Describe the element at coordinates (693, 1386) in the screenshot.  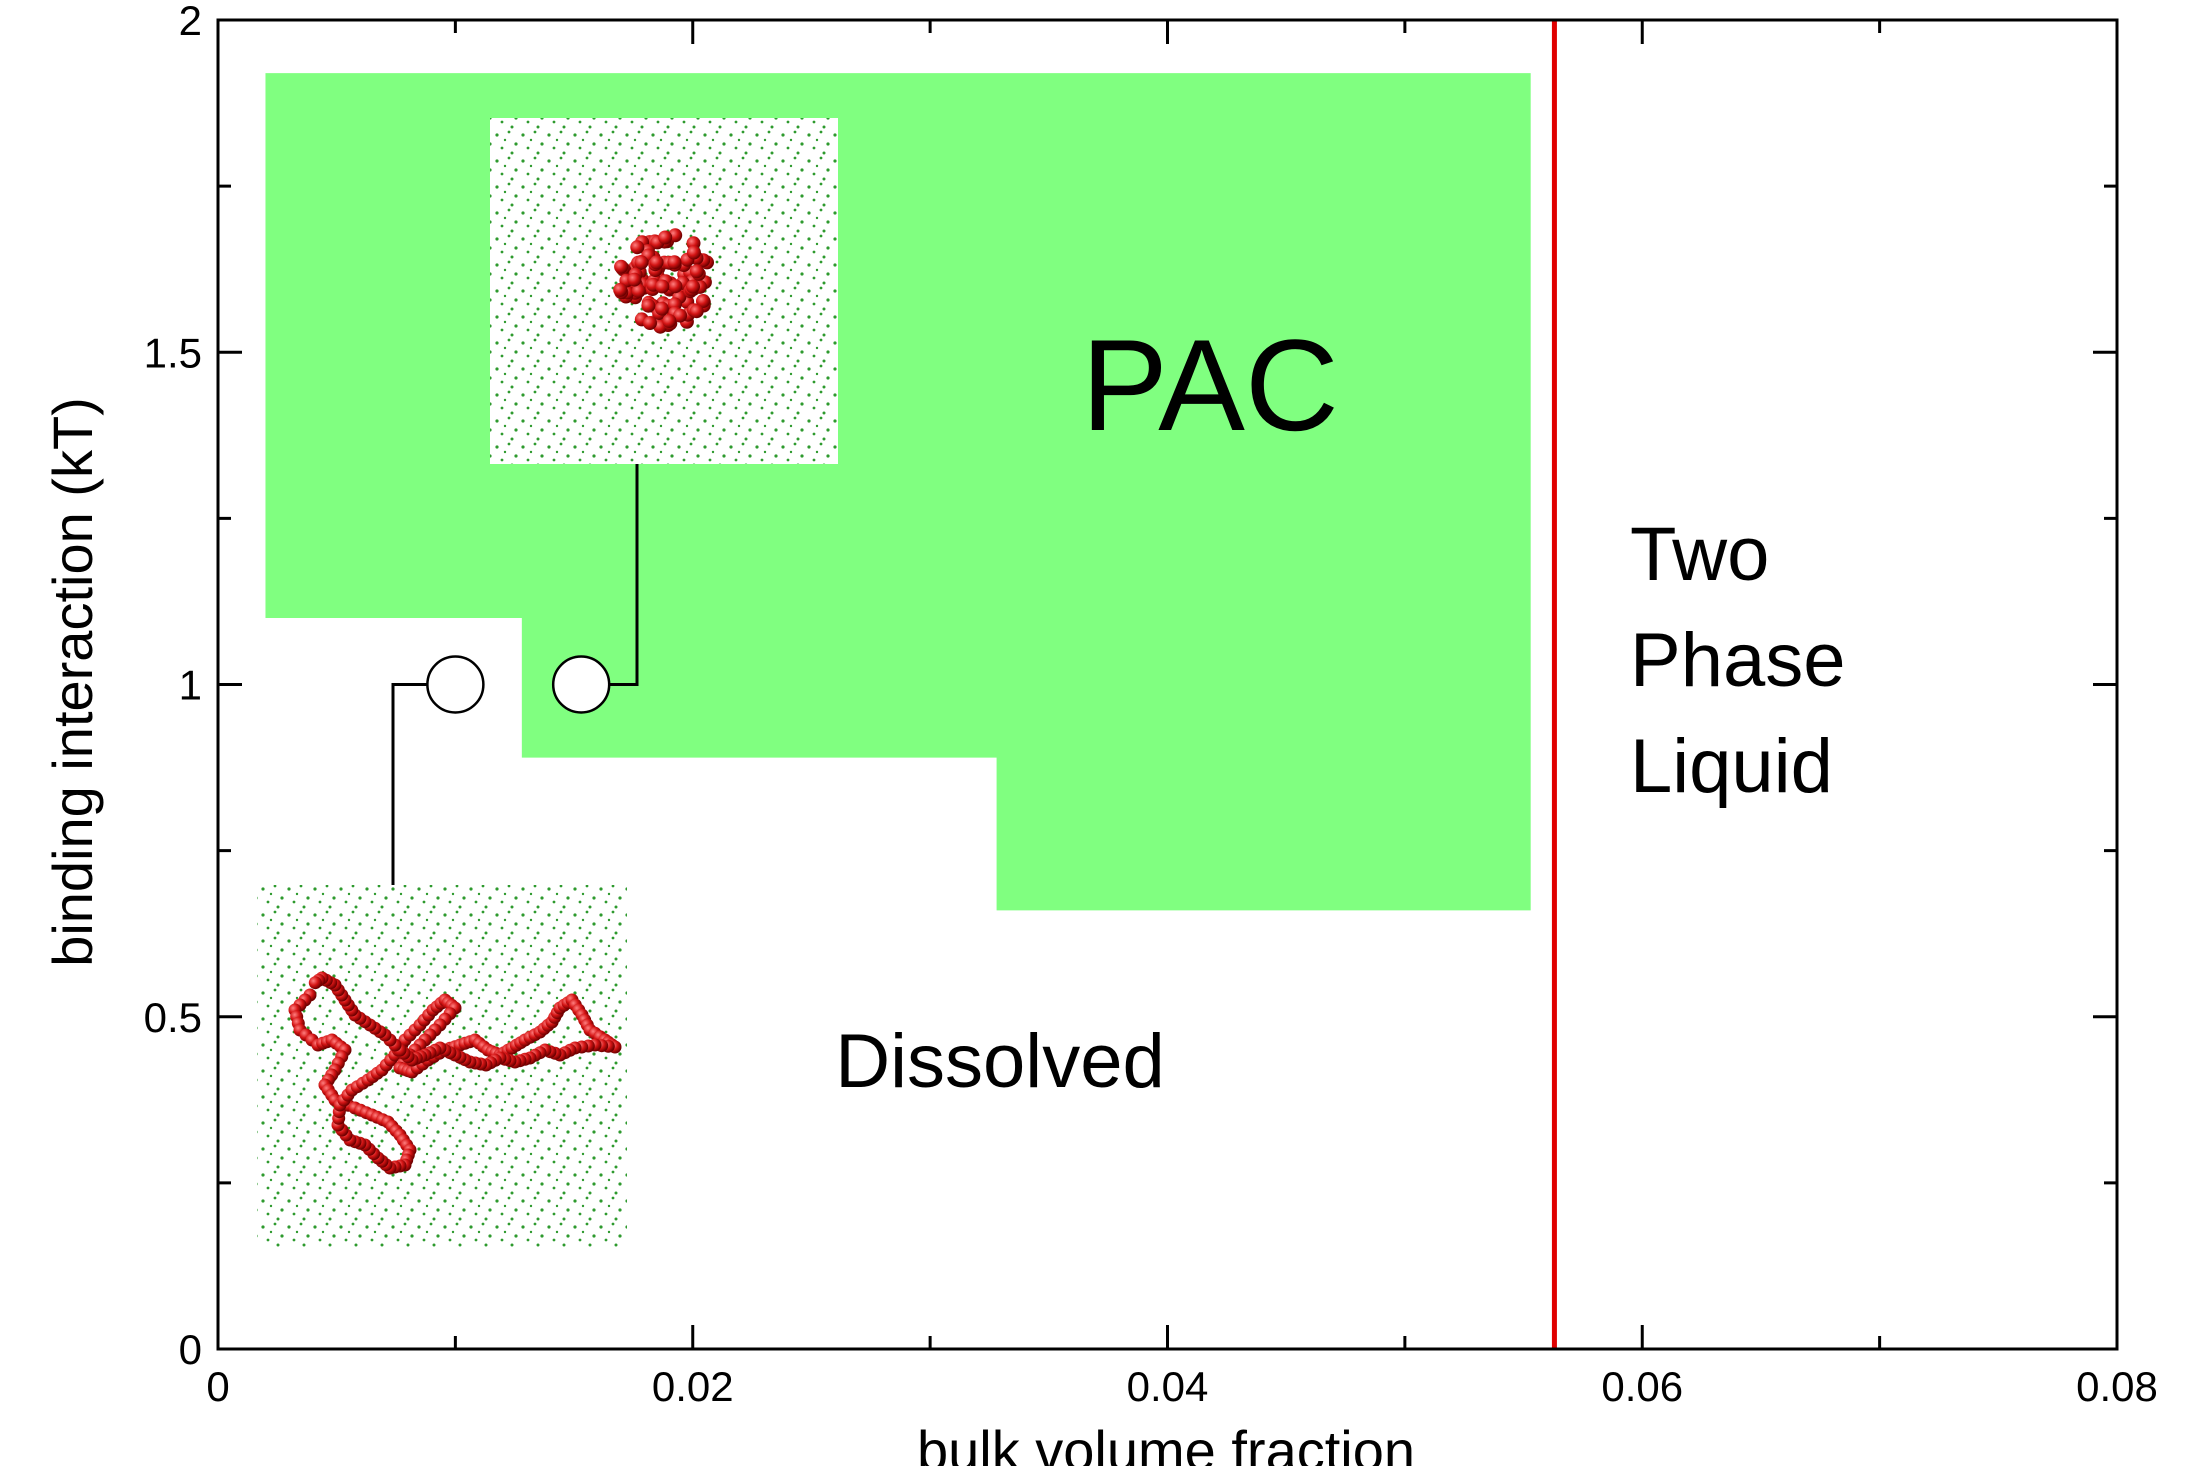
I see `x-tick-label: 0.02` at that location.